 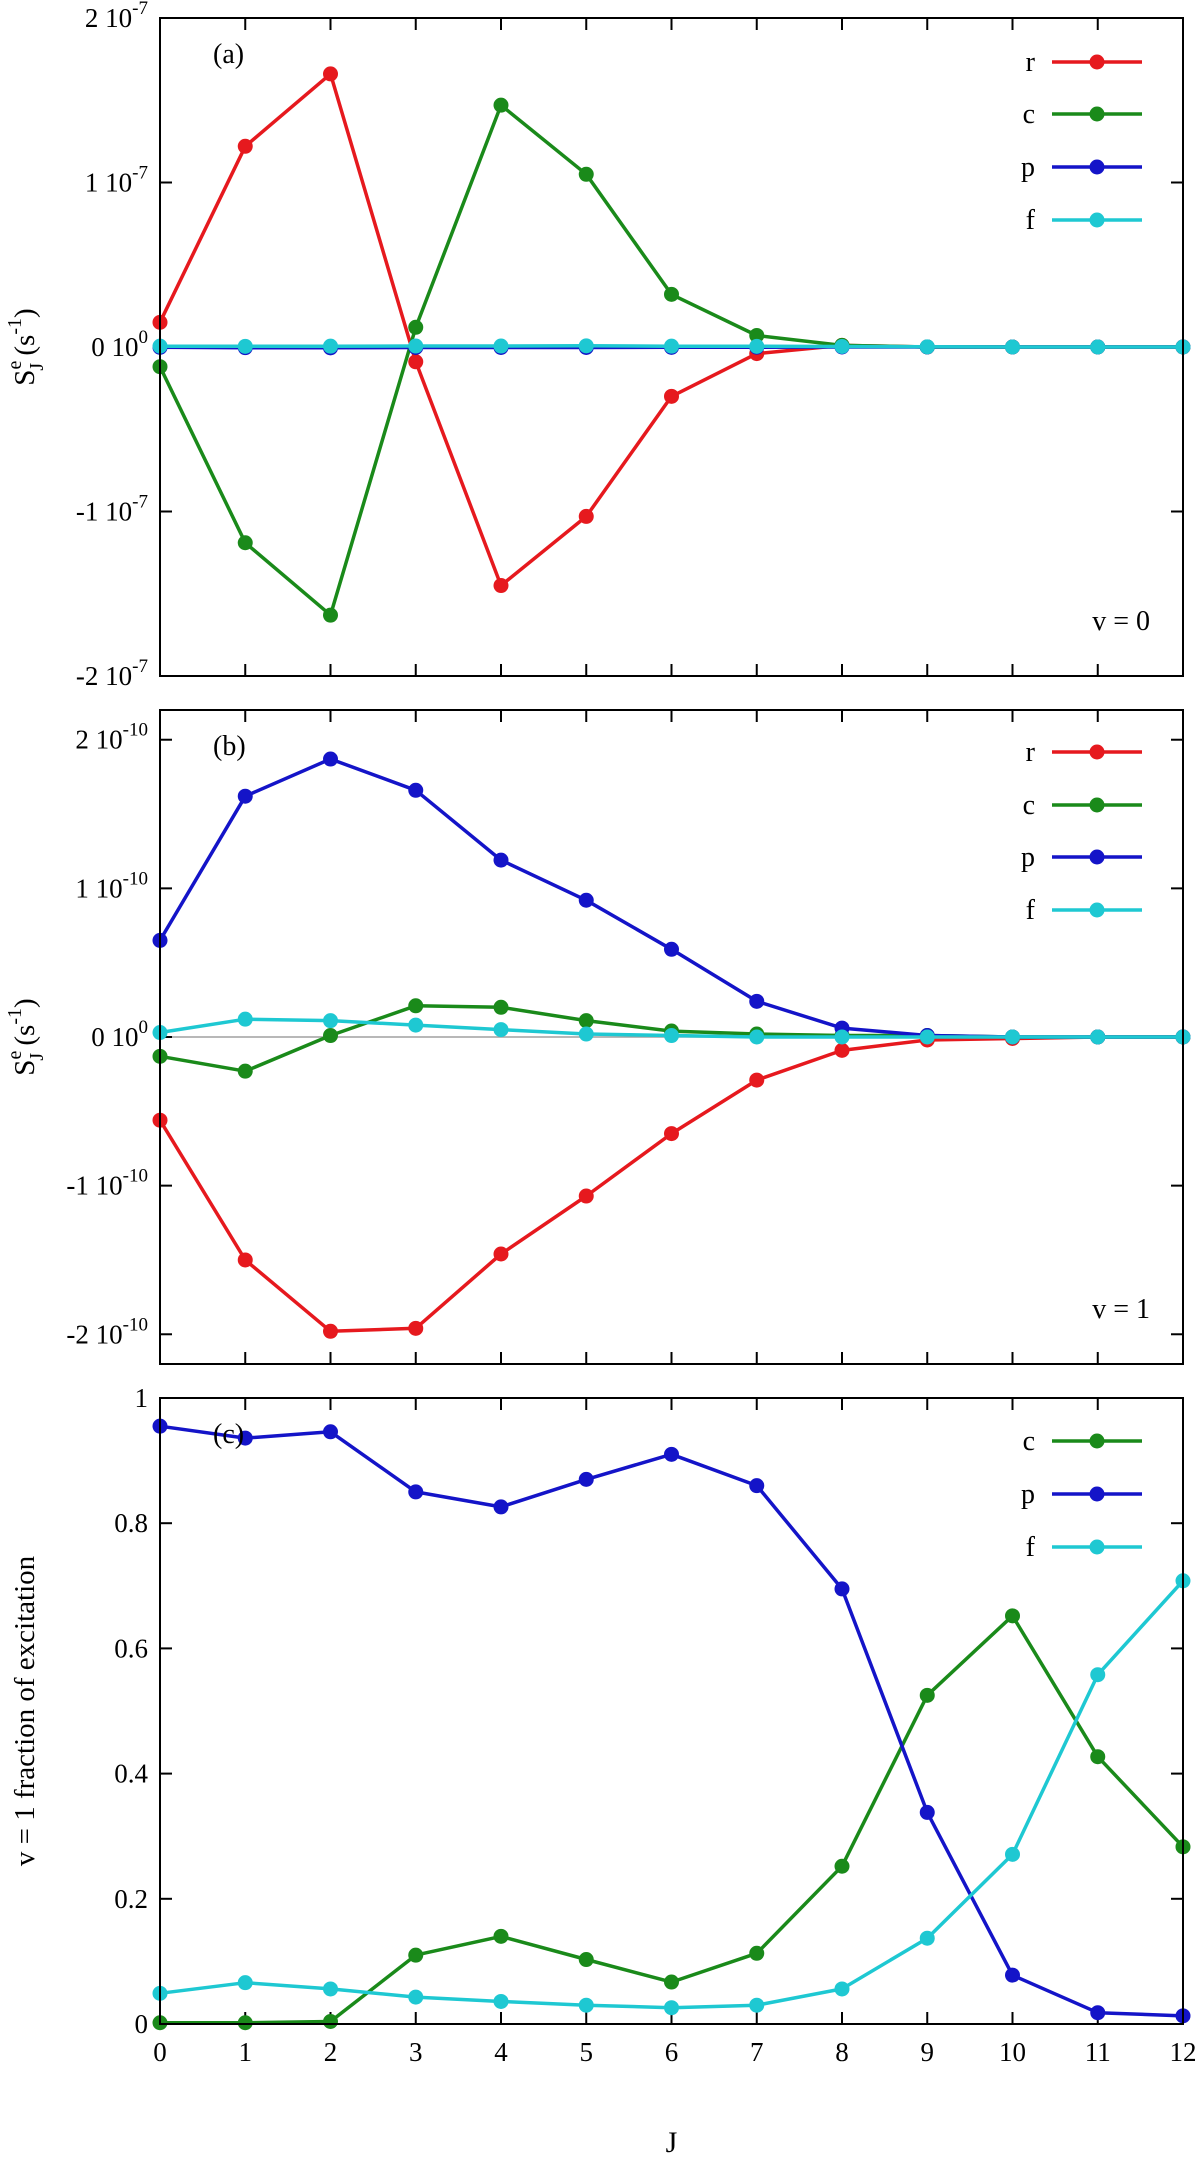 What do you see at coordinates (1183, 2052) in the screenshot?
I see `x-tick-label: 12` at bounding box center [1183, 2052].